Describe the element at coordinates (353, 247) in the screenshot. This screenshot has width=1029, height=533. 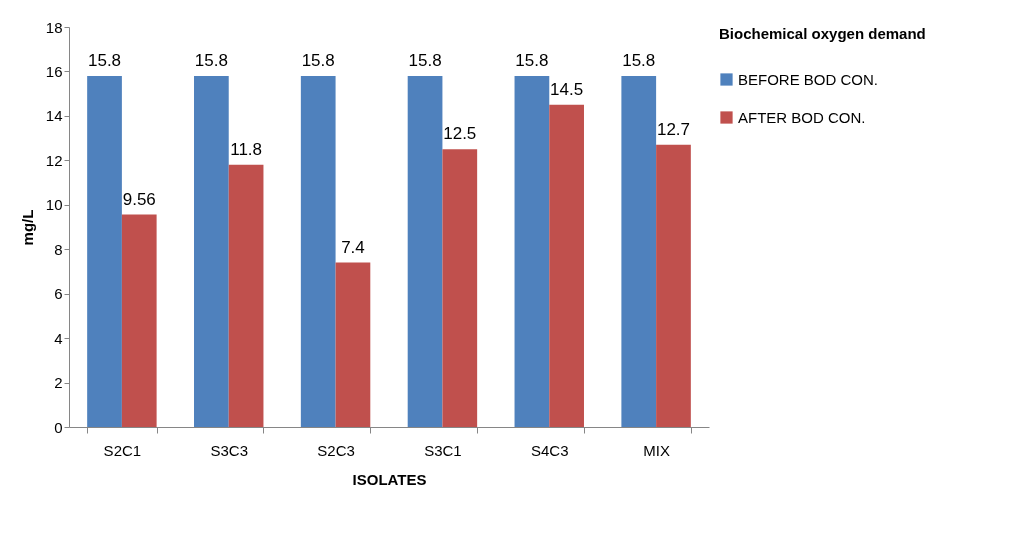
I see `data-label: 7.4` at that location.